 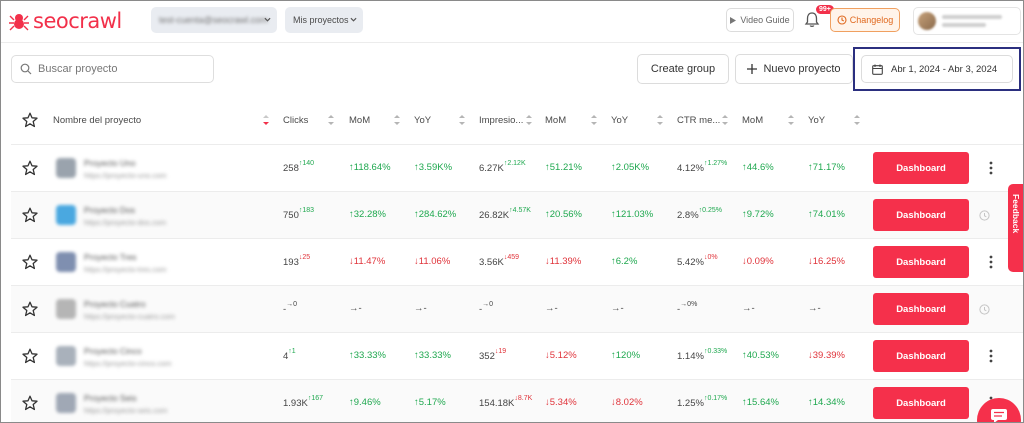 What do you see at coordinates (624, 261) in the screenshot?
I see `impressions-yoy-cell: ↑6.2%` at bounding box center [624, 261].